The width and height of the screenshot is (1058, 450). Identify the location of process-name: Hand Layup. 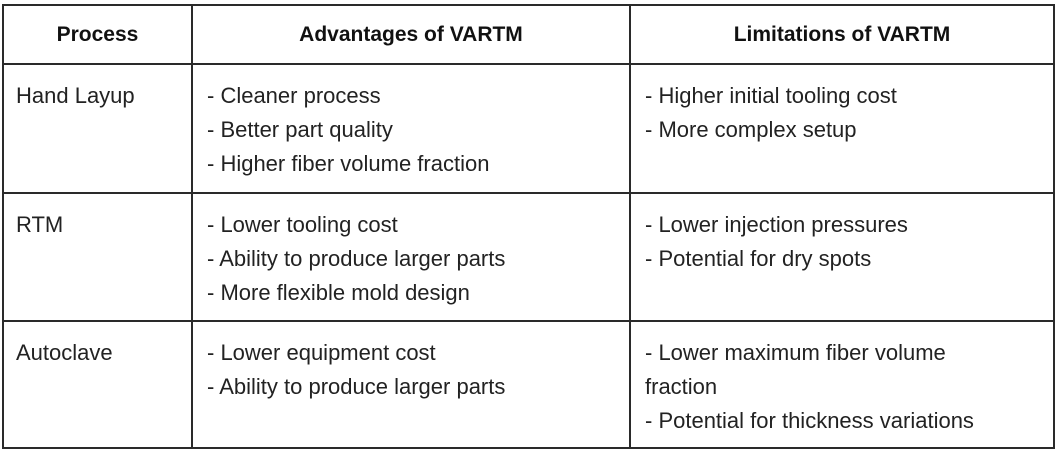
(75, 95).